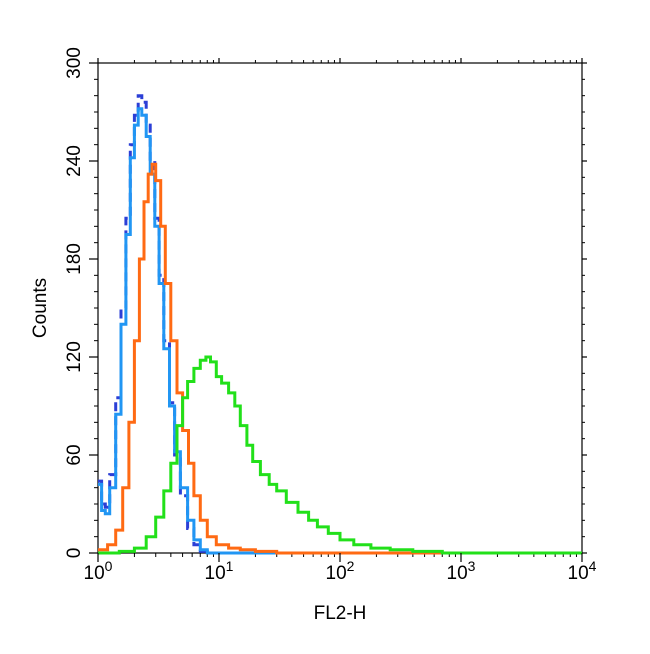  What do you see at coordinates (74, 259) in the screenshot?
I see `y-tick-label: 180` at bounding box center [74, 259].